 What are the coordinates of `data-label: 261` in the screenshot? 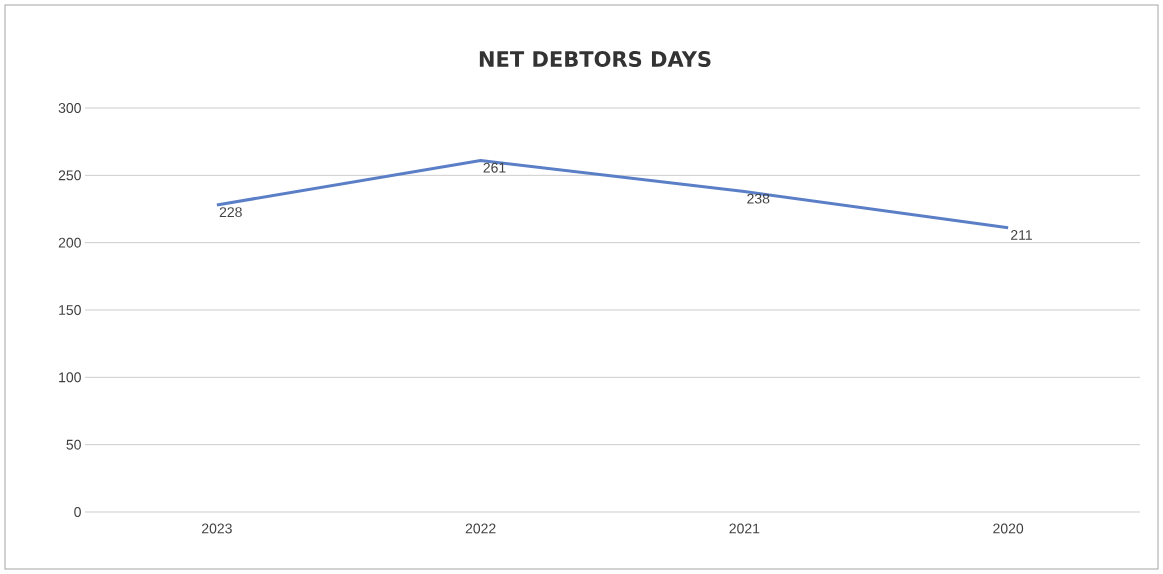 It's located at (494, 167).